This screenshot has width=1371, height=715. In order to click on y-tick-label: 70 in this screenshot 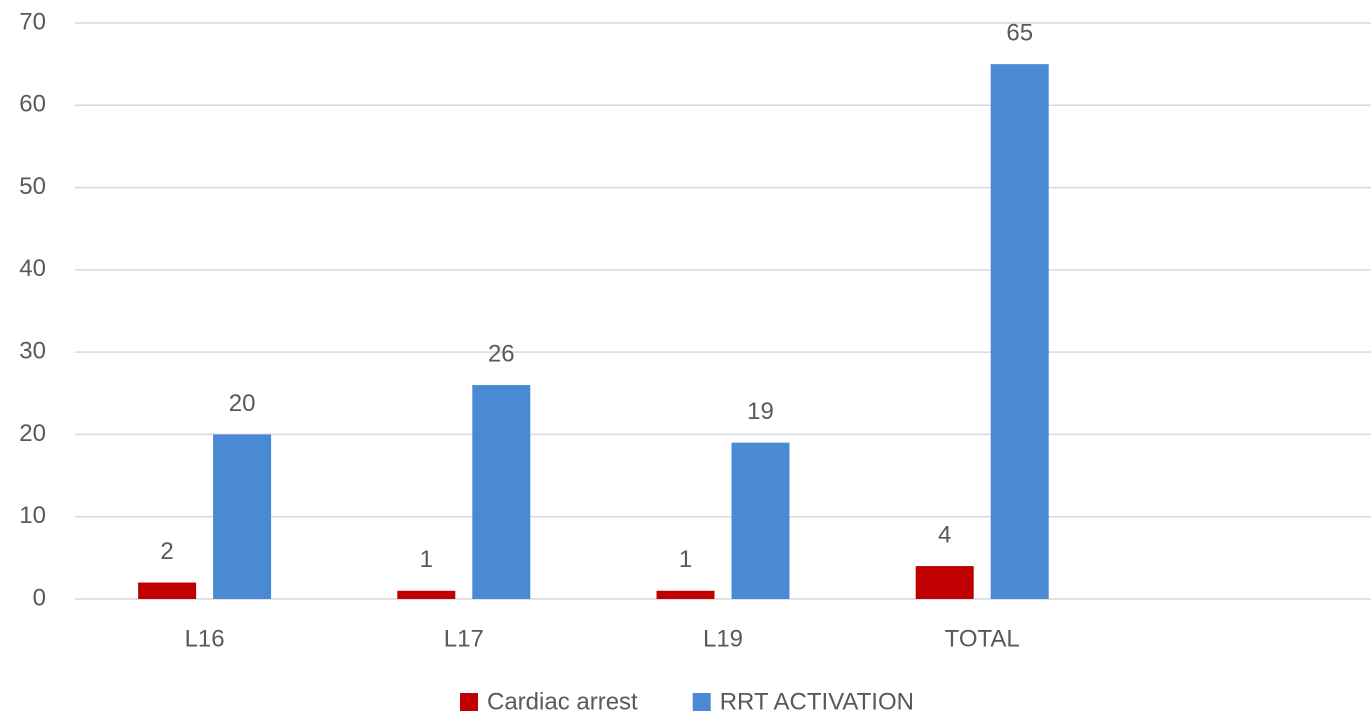, I will do `click(32, 21)`.